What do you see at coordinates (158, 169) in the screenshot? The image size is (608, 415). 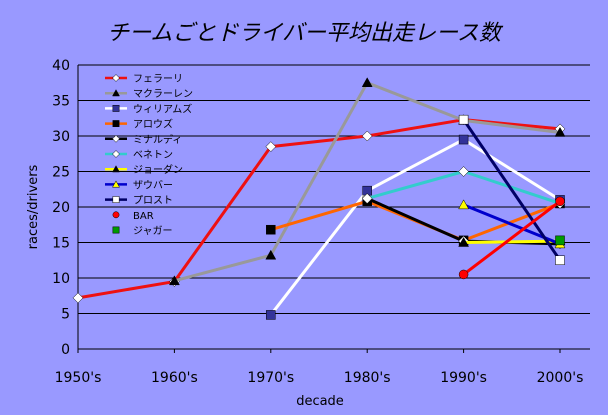 I see `legend-label: ジョーダン` at bounding box center [158, 169].